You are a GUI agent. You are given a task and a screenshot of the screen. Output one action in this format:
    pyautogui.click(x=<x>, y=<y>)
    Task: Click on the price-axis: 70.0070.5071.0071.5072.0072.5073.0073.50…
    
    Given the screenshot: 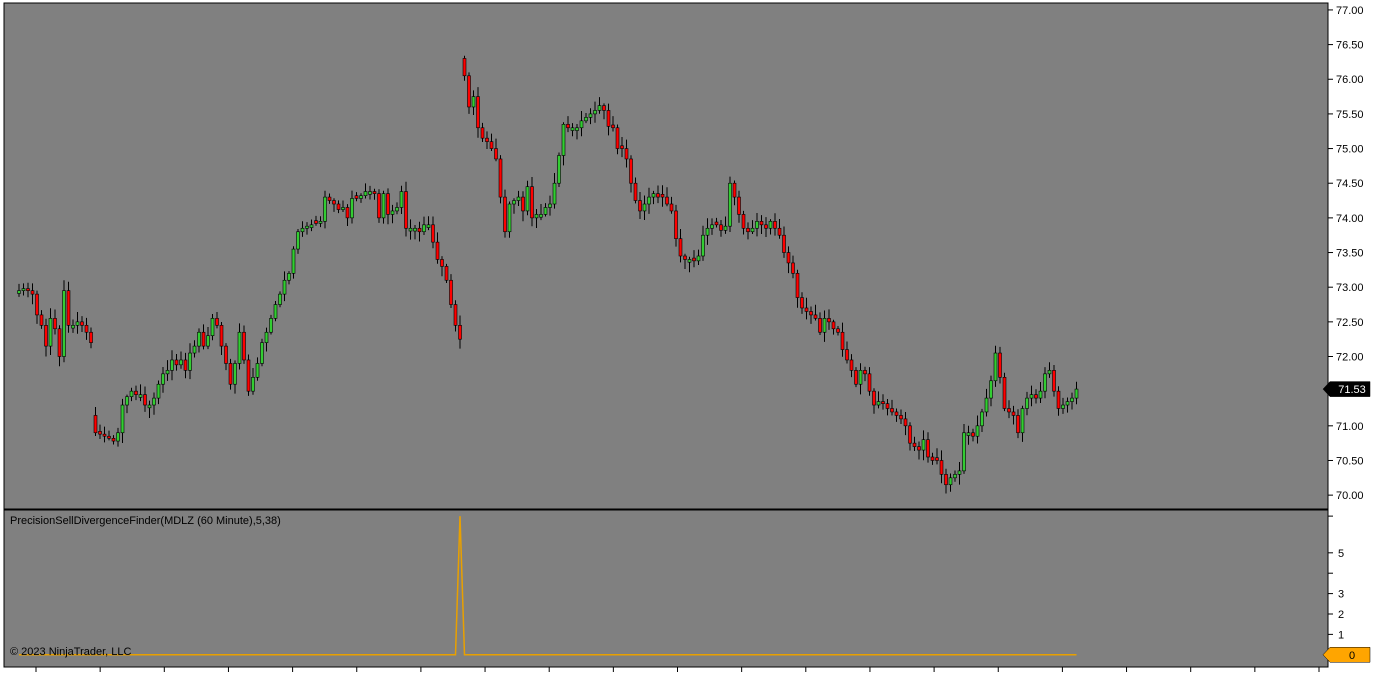 What is the action you would take?
    pyautogui.click(x=1345, y=256)
    